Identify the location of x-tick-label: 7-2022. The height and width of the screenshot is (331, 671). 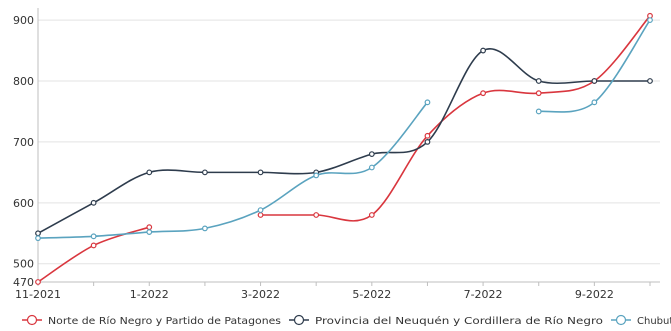
(483, 294).